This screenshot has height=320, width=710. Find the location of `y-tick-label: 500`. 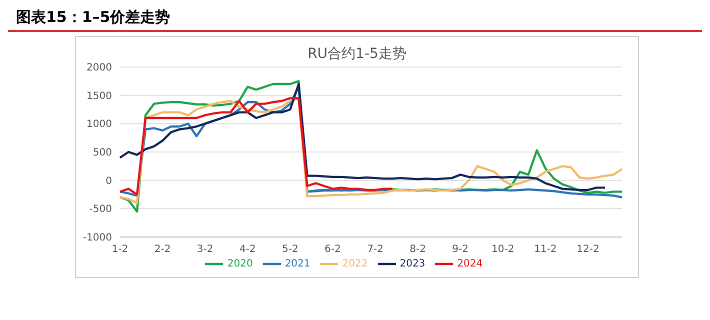

y-tick-label: 500 is located at coordinates (102, 153).